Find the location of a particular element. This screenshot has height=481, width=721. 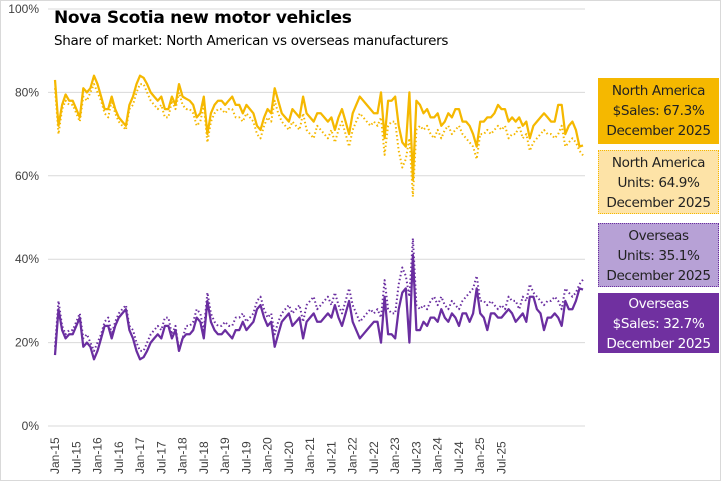

x-tick-label: Jul-19 is located at coordinates (246, 457).